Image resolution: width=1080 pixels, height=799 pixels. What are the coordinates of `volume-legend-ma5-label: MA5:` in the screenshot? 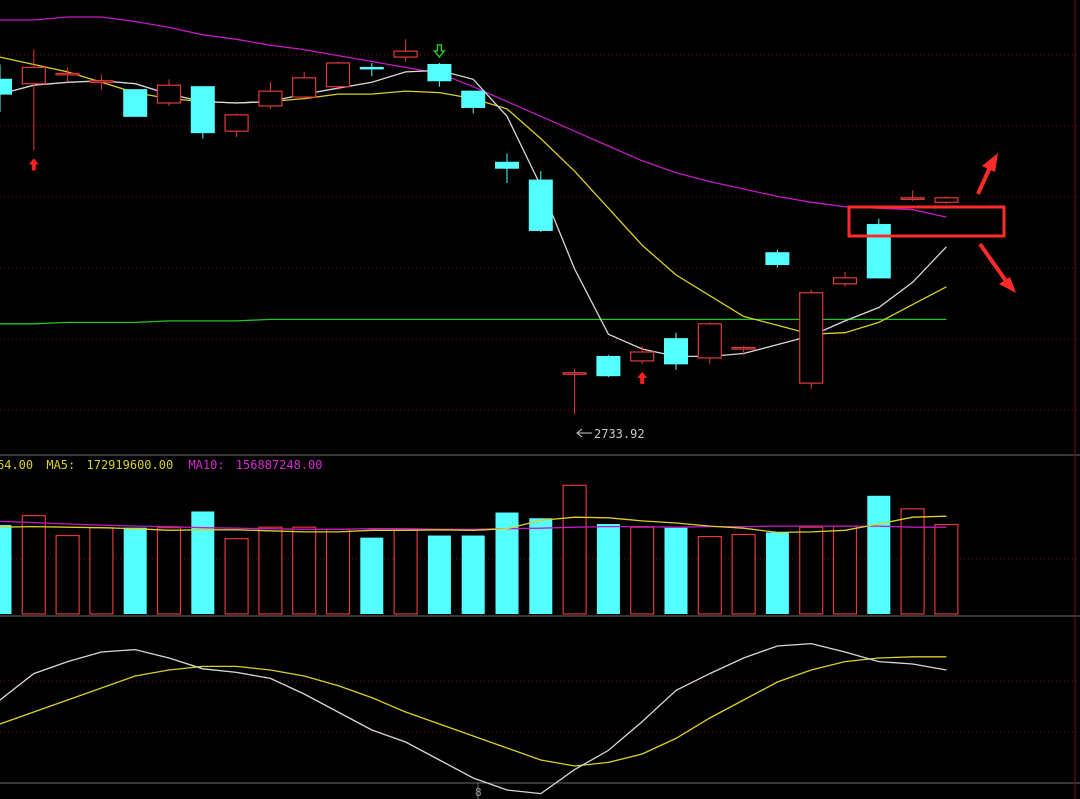 It's located at (60, 465).